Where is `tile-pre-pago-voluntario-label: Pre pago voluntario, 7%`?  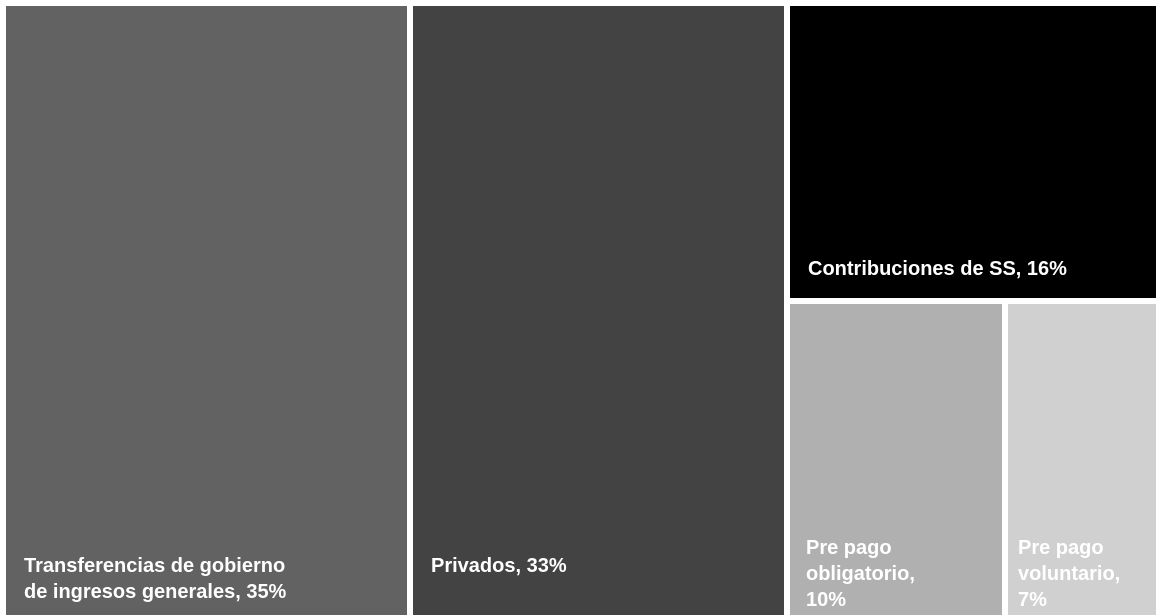
tile-pre-pago-voluntario-label: Pre pago voluntario, 7% is located at coordinates (1069, 574).